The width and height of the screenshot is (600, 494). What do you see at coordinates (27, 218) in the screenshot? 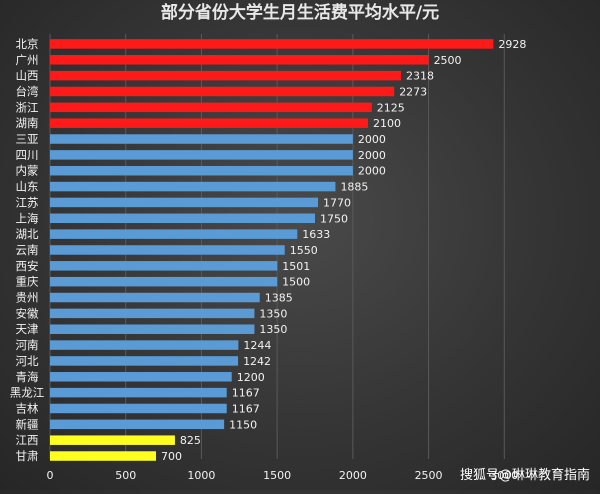
I see `category-label: 上海` at bounding box center [27, 218].